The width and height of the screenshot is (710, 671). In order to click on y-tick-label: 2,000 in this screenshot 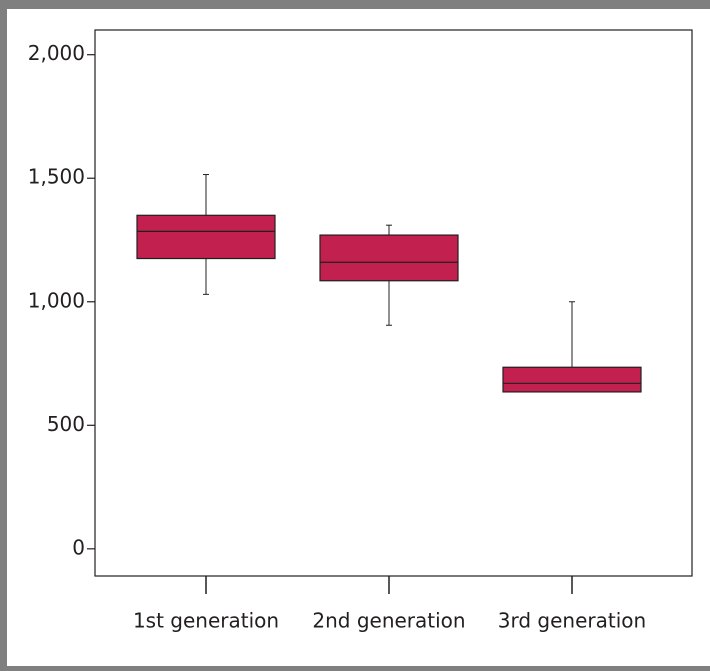, I will do `click(56, 53)`.